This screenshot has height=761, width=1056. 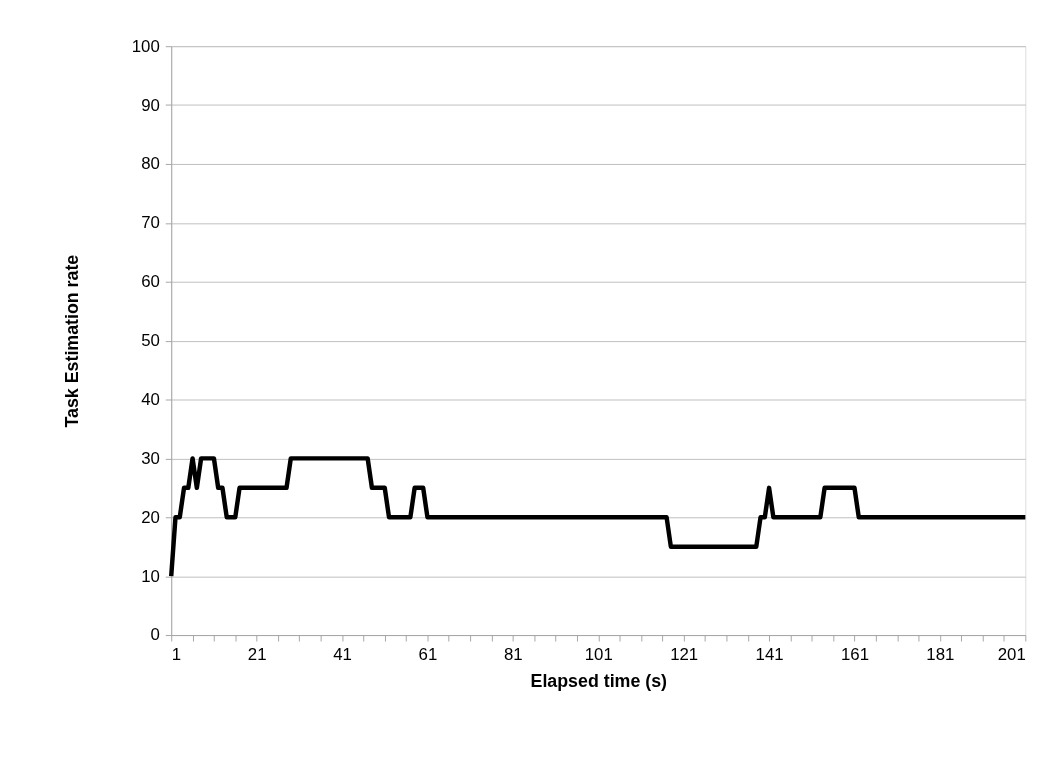 I want to click on x-tick-label: 101, so click(x=598, y=655).